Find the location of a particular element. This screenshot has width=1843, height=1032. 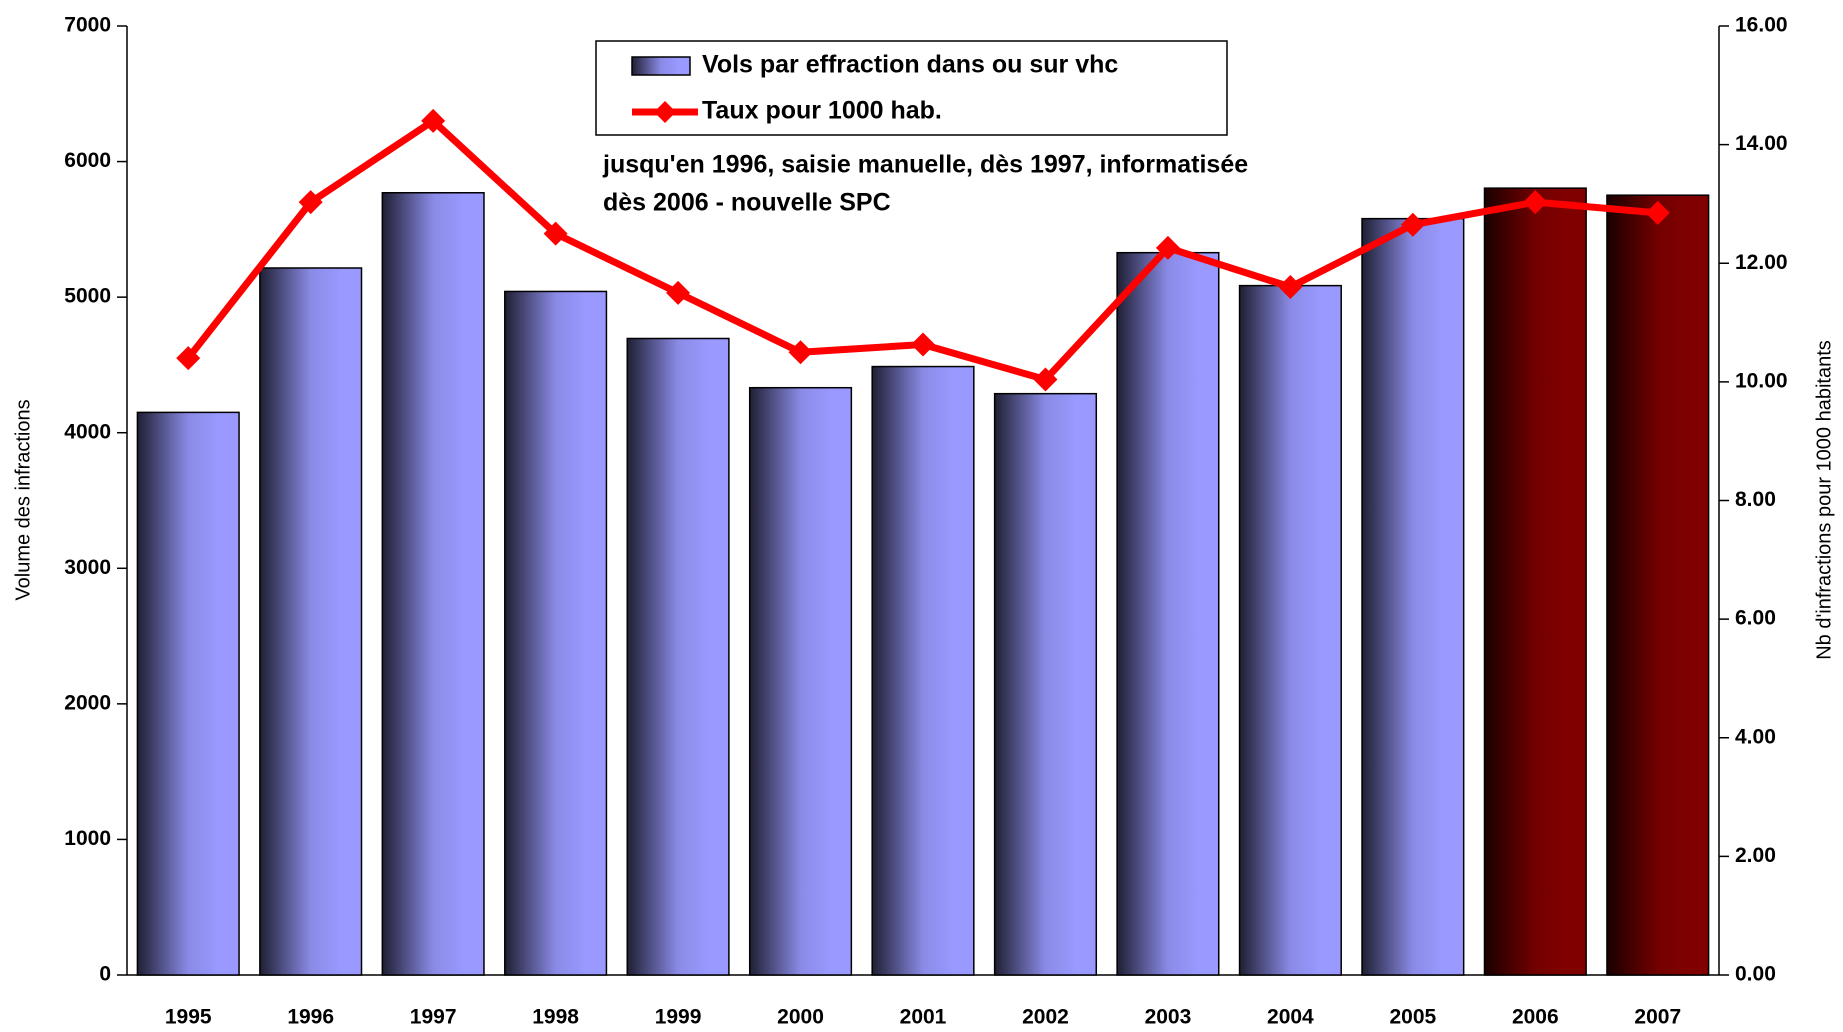

y2-tick-label: 8.00 is located at coordinates (1755, 499).